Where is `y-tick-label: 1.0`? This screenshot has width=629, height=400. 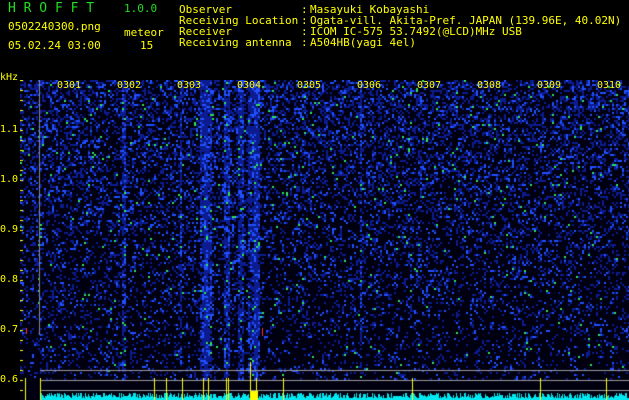
y-tick-label: 1.0 is located at coordinates (9, 179).